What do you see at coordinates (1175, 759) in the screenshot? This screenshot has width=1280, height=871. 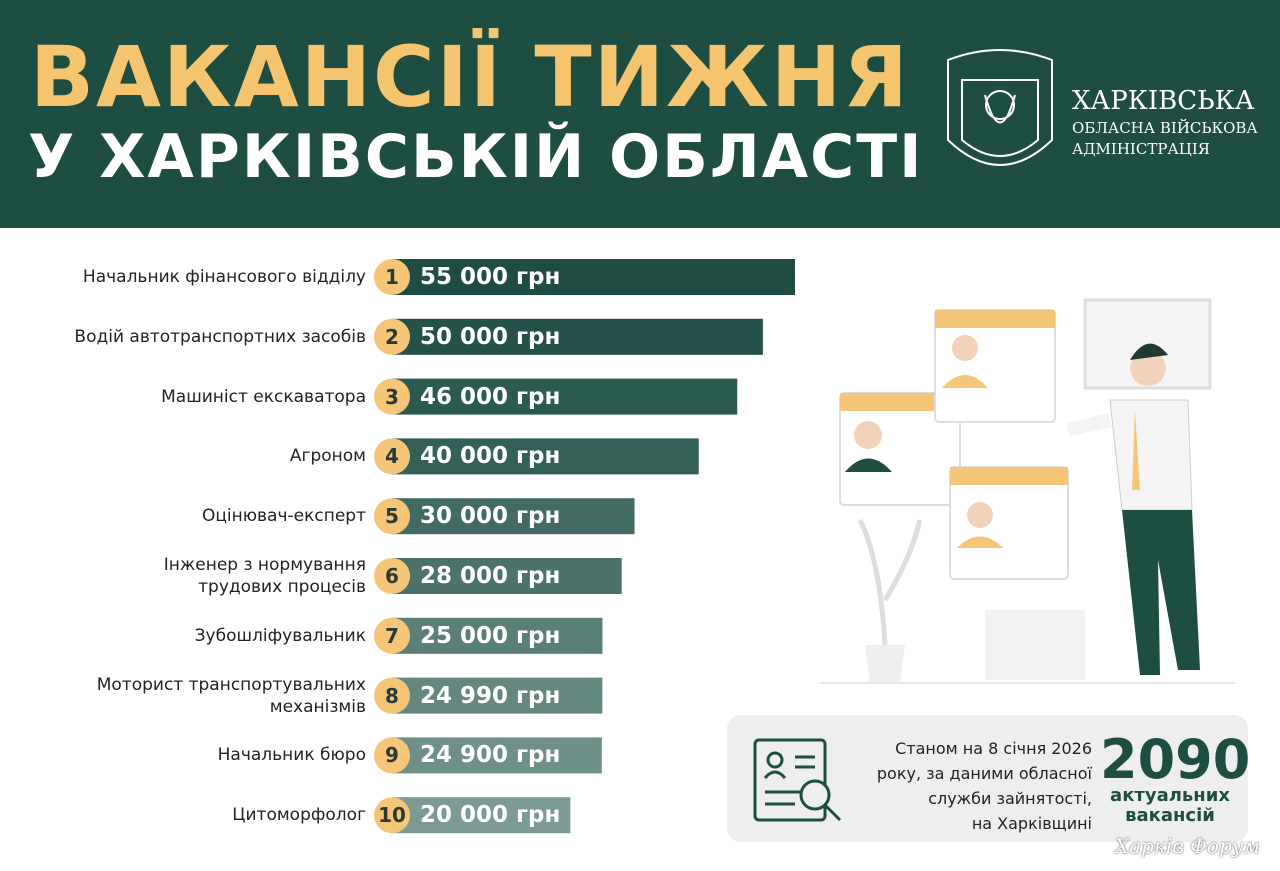 I see `stat-number: 2090` at bounding box center [1175, 759].